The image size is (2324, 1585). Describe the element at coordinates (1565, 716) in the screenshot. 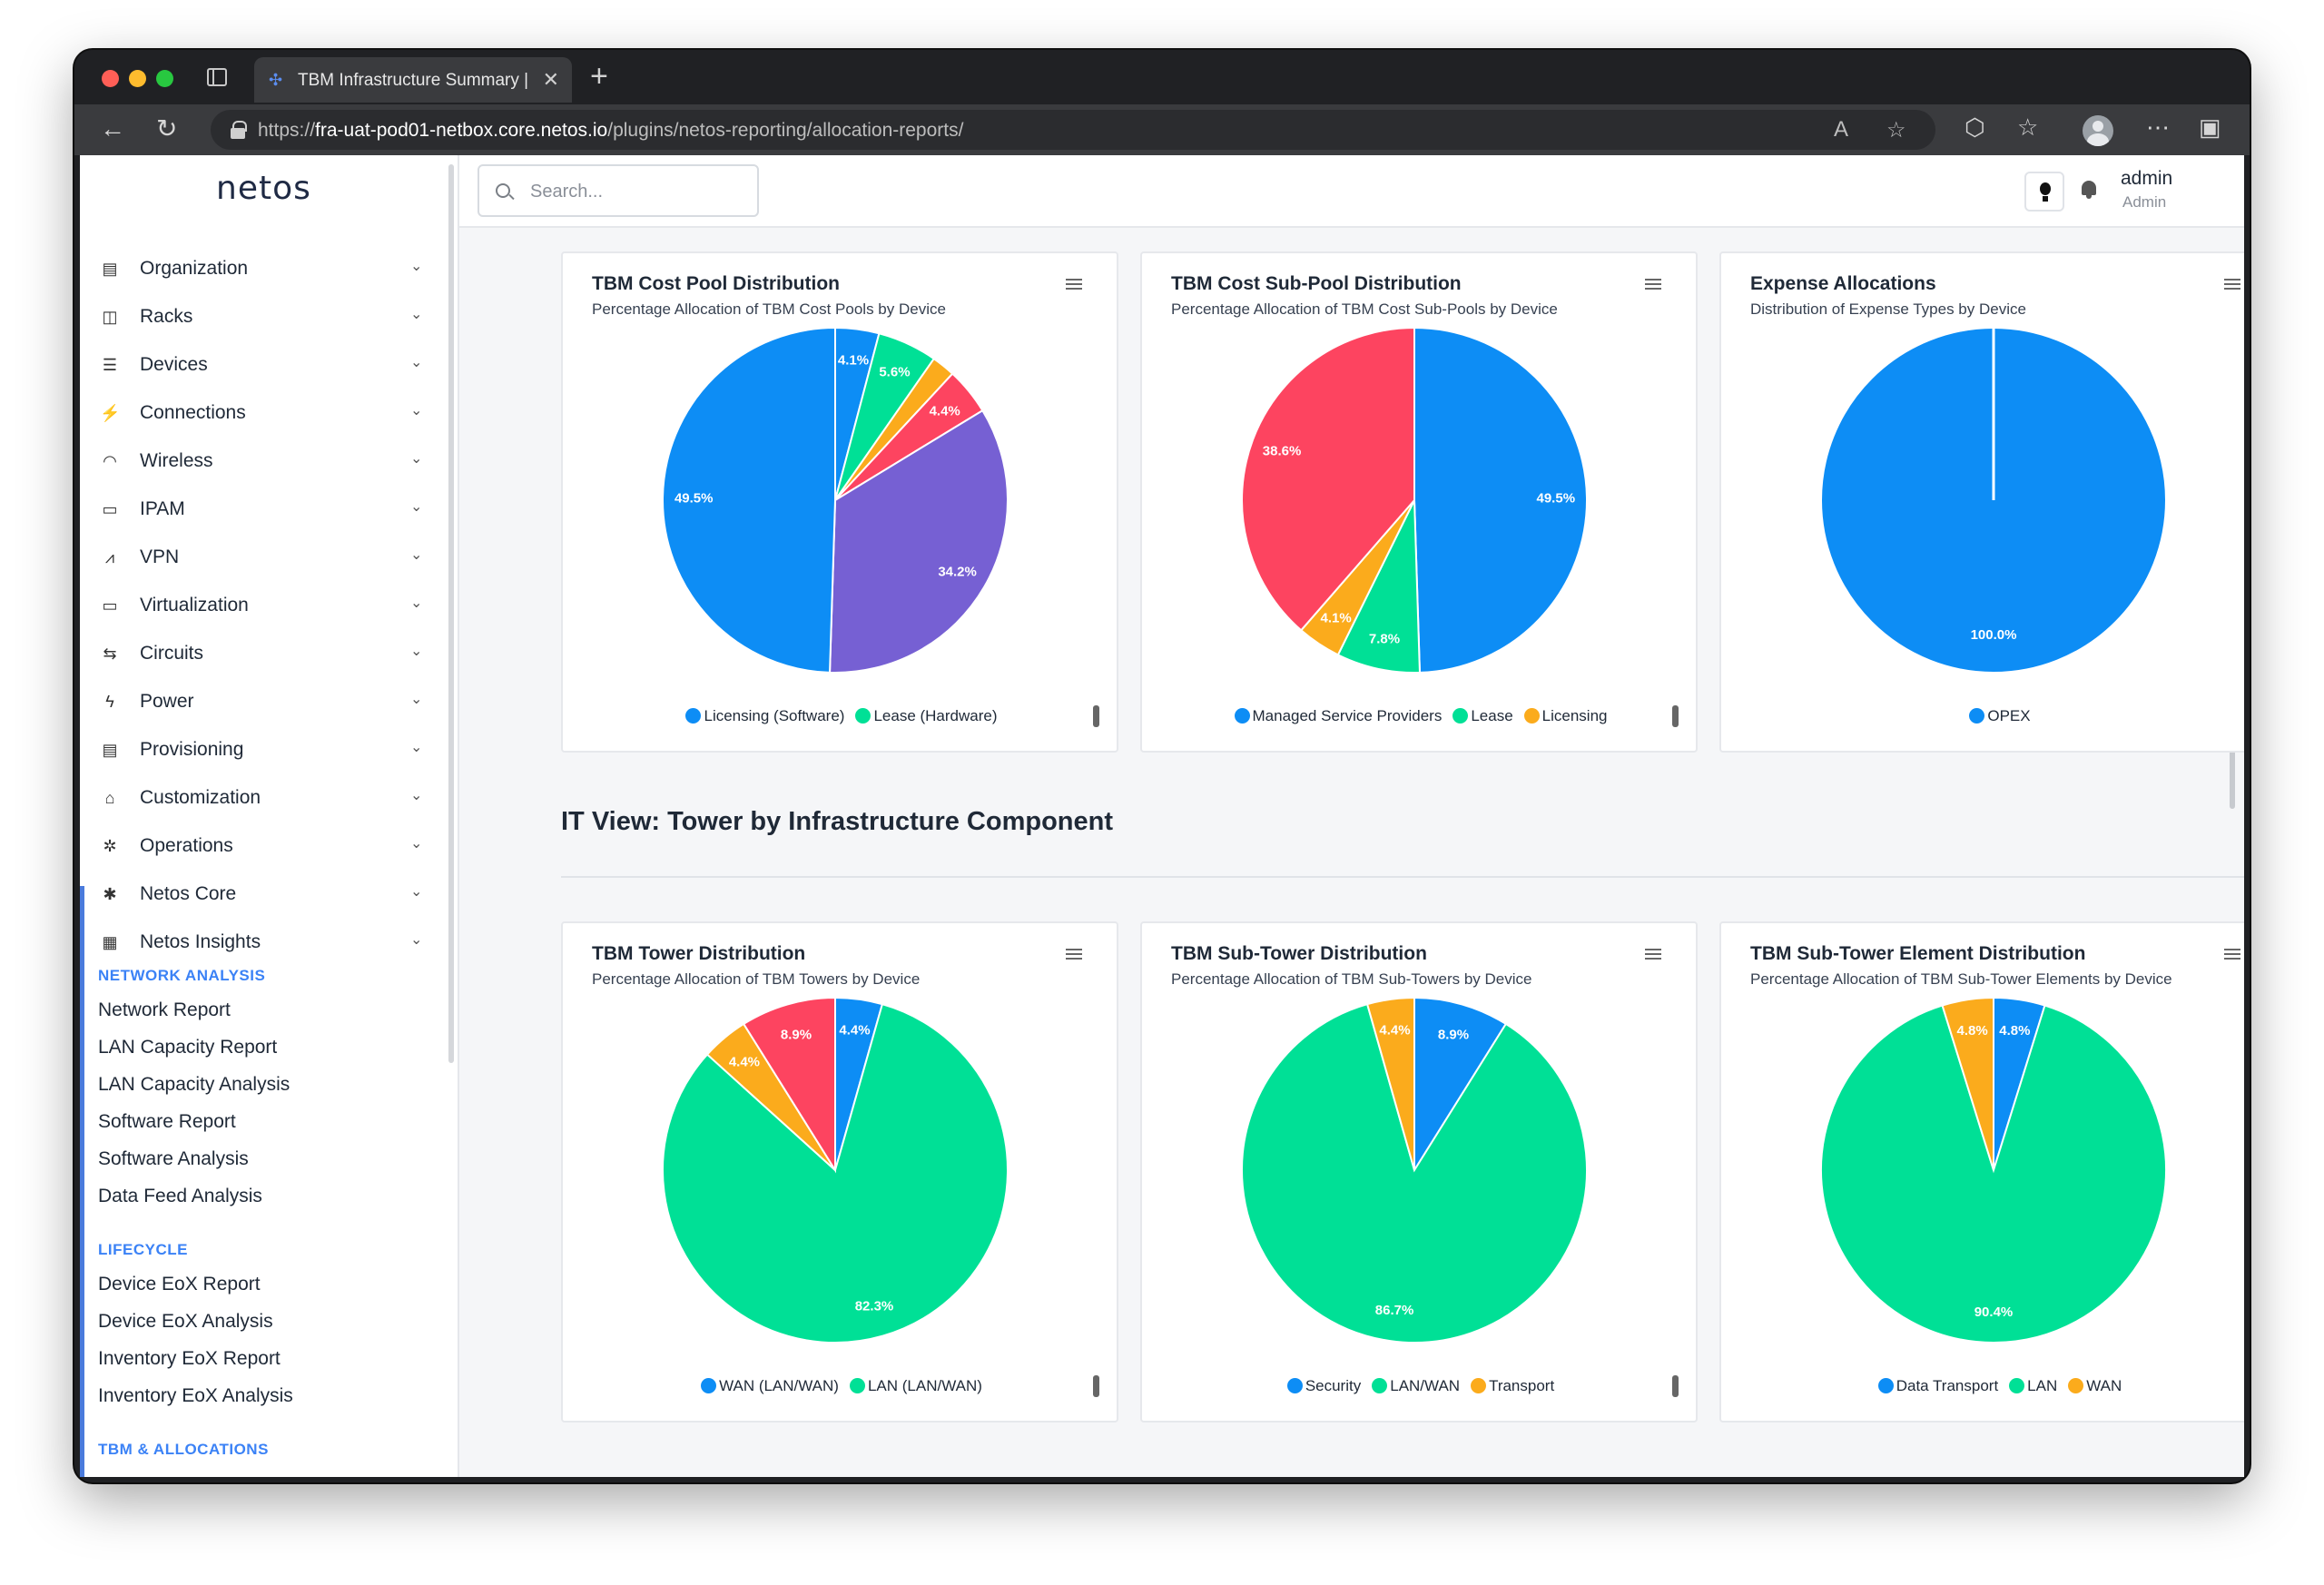

I see `legend-item: Licensing` at that location.